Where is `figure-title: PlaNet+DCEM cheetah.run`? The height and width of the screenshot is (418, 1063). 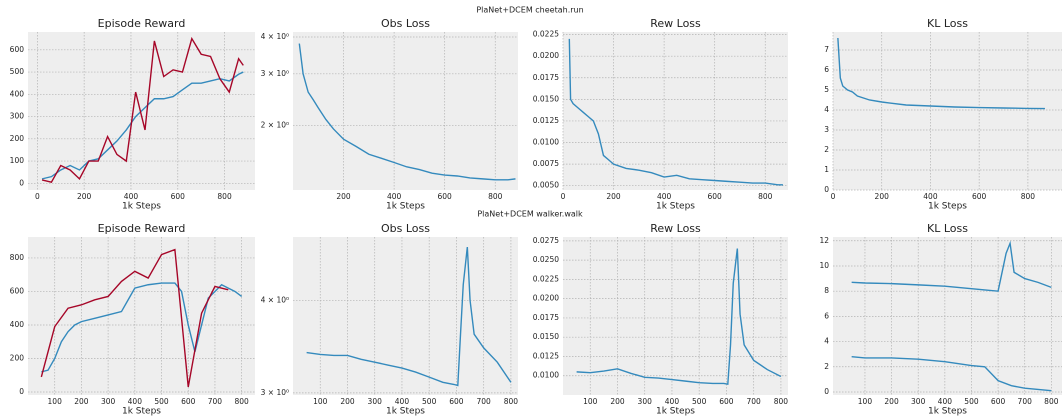 figure-title: PlaNet+DCEM cheetah.run is located at coordinates (529, 10).